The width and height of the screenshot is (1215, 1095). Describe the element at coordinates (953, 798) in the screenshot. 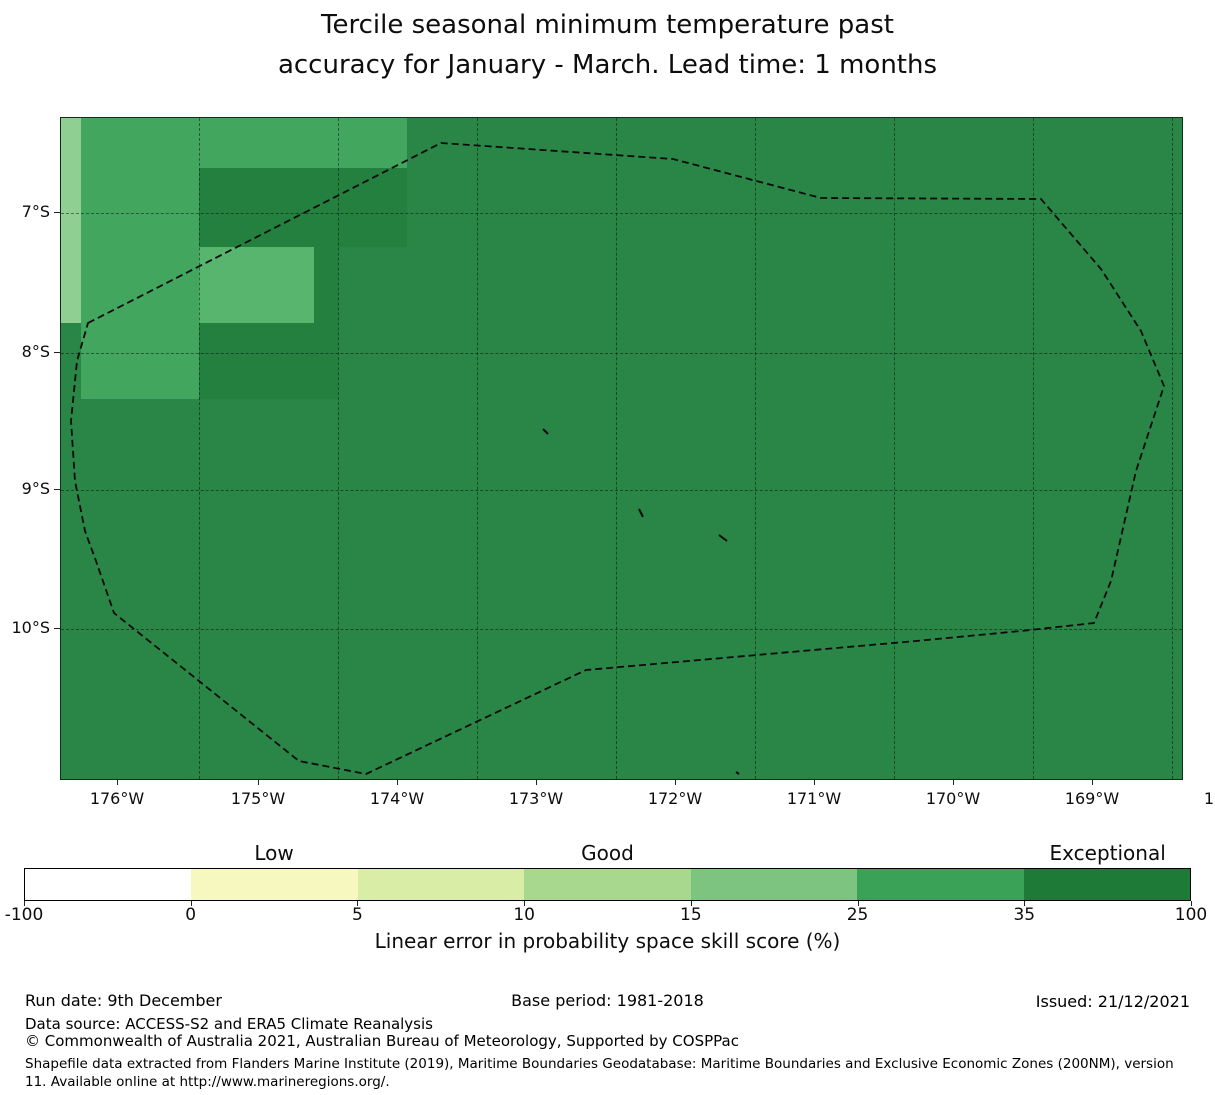

I see `x-tick-label: 170°W` at that location.